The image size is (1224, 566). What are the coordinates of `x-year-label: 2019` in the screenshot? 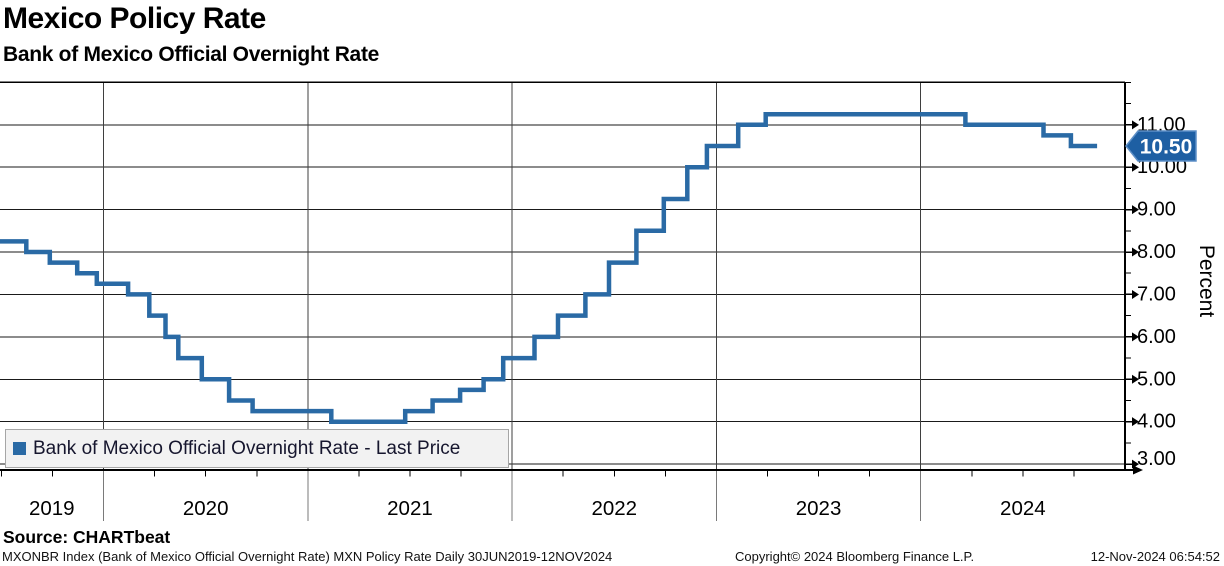 It's located at (52, 508).